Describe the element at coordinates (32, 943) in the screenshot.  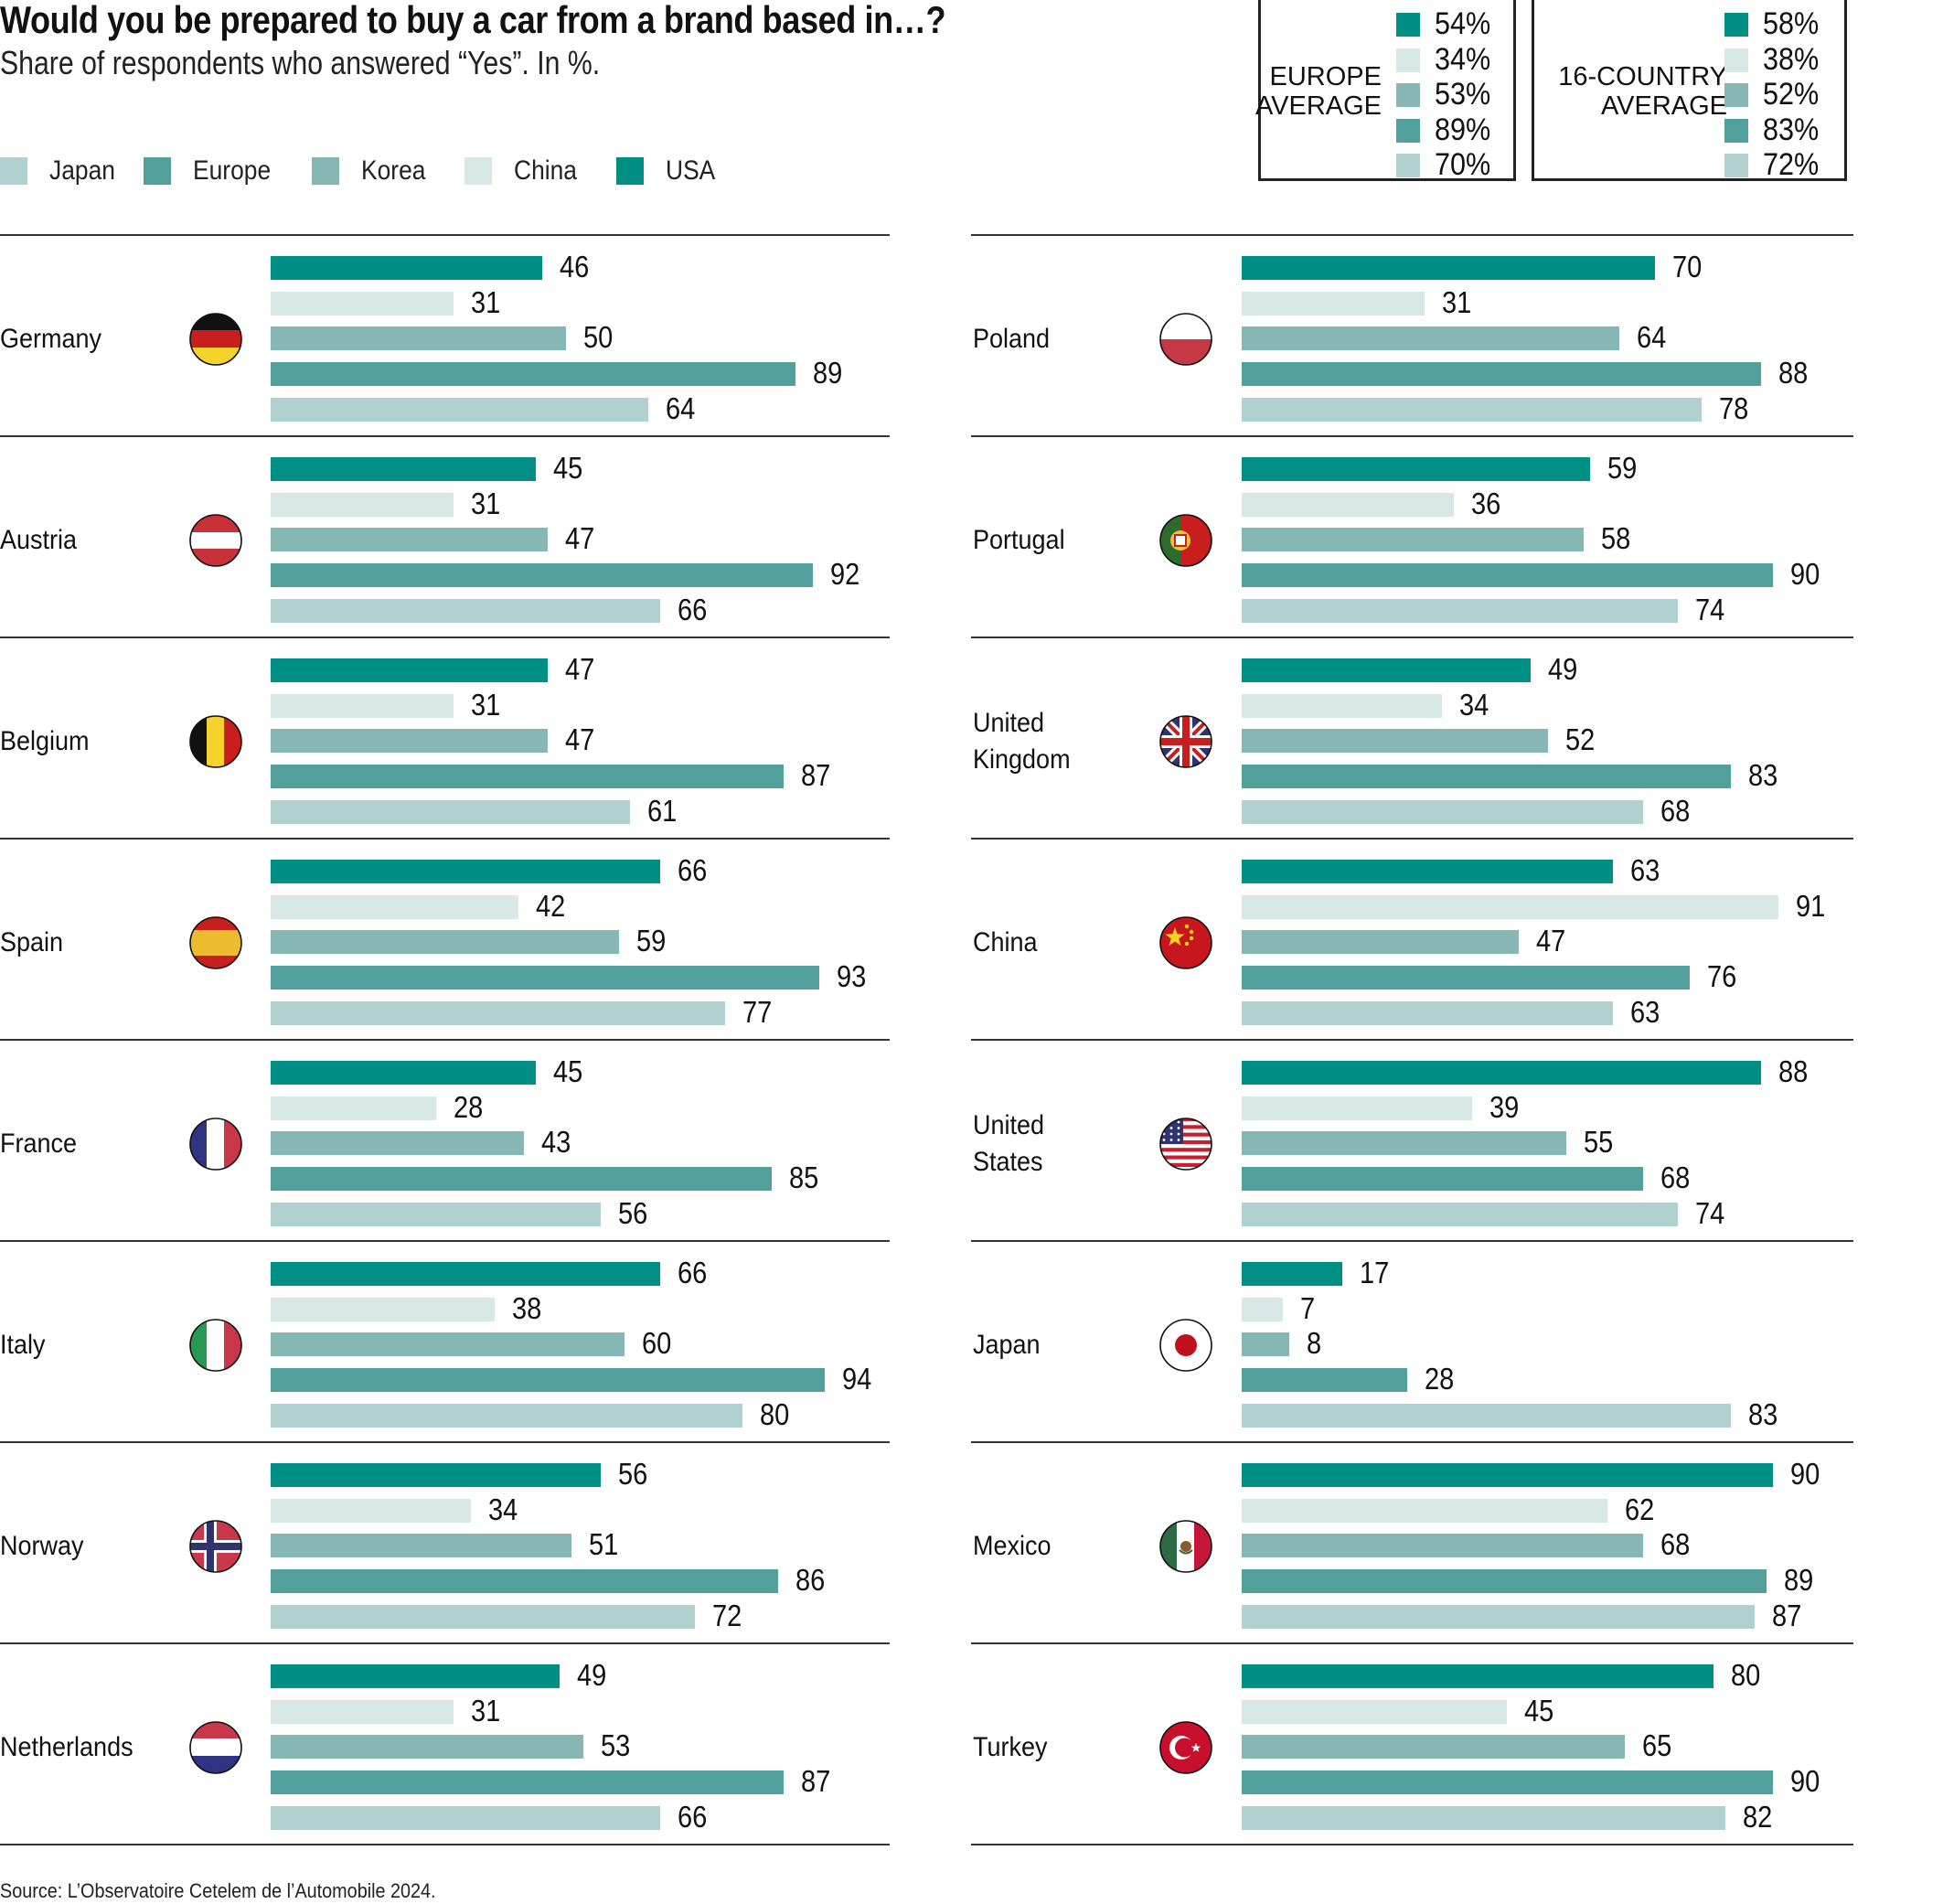
I see `country-label: Spain` at that location.